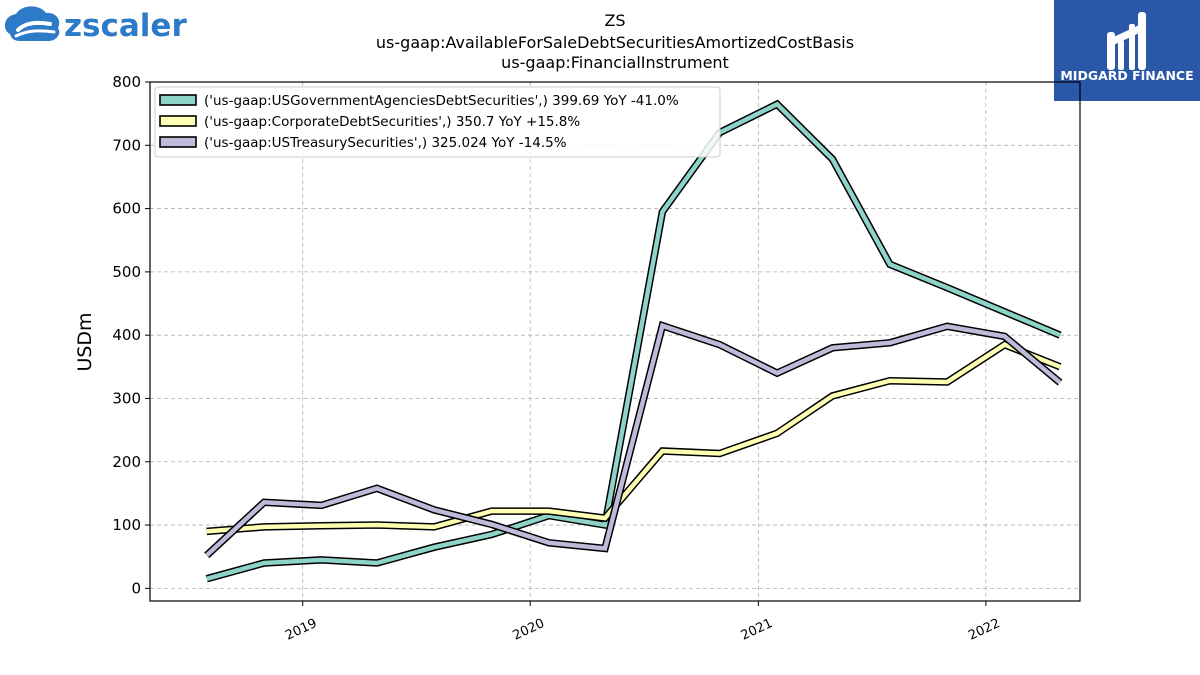 Image resolution: width=1200 pixels, height=675 pixels. I want to click on zscaler-wordmark: zscaler, so click(125, 26).